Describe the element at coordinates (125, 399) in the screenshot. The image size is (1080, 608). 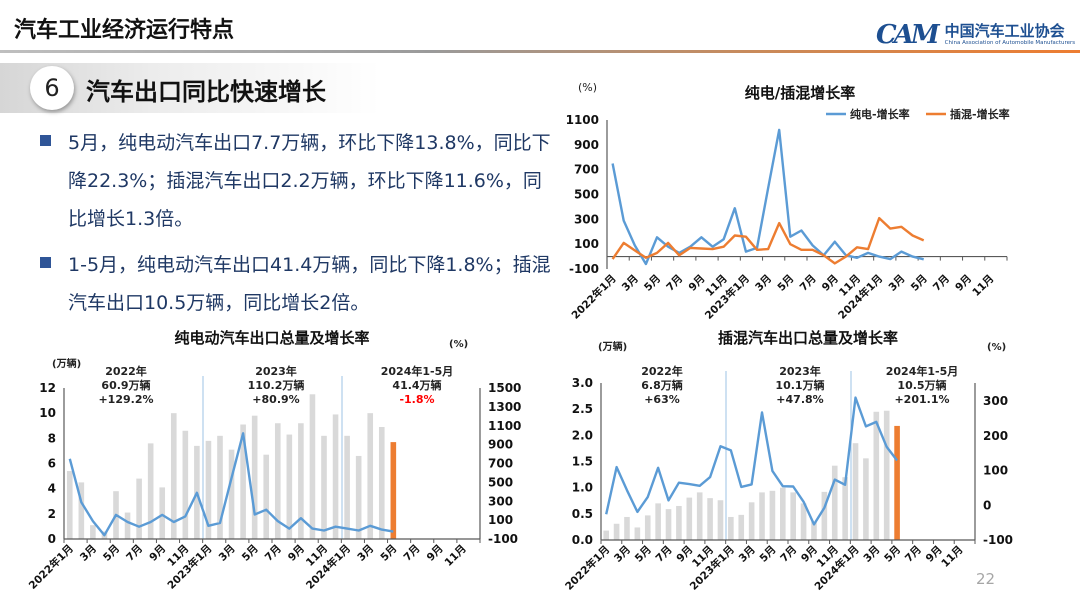
I see `annotation-growth: +129.2%` at that location.